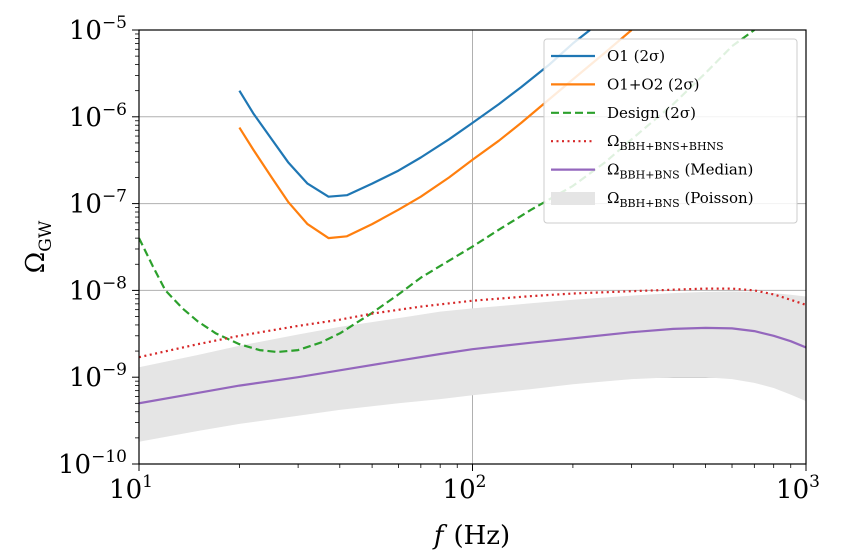 The image size is (841, 557). What do you see at coordinates (114, 283) in the screenshot?
I see `y-tick-label-exp: −8` at bounding box center [114, 283].